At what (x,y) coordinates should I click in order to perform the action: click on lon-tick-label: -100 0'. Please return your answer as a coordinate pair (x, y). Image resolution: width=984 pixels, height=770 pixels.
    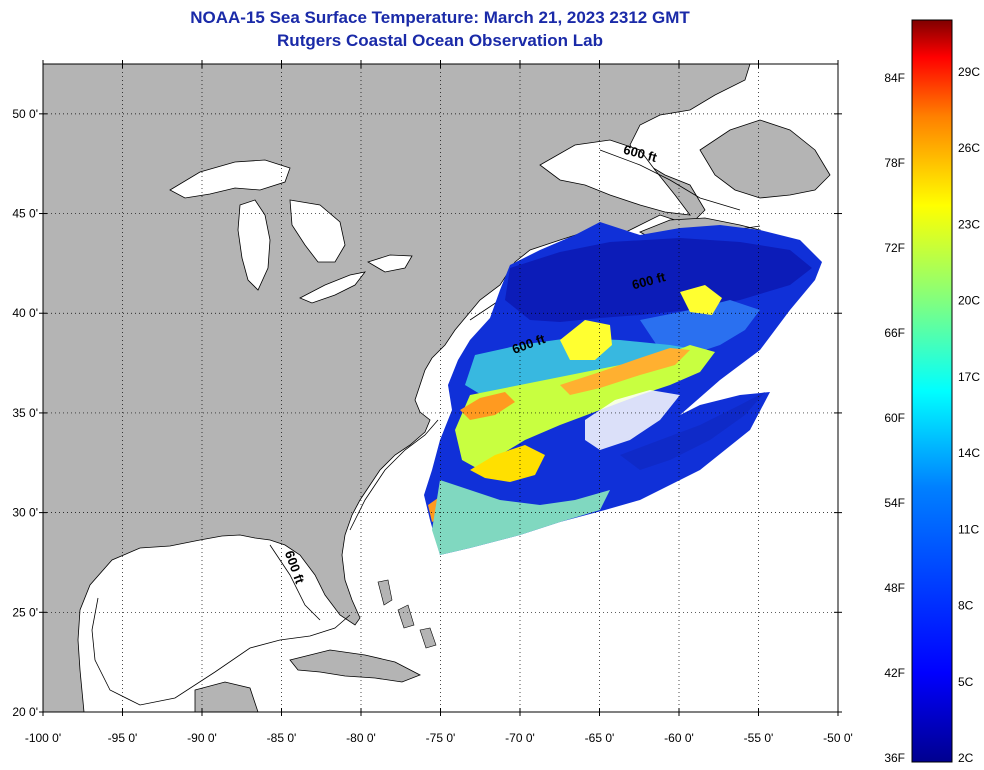
    Looking at the image, I should click on (43, 738).